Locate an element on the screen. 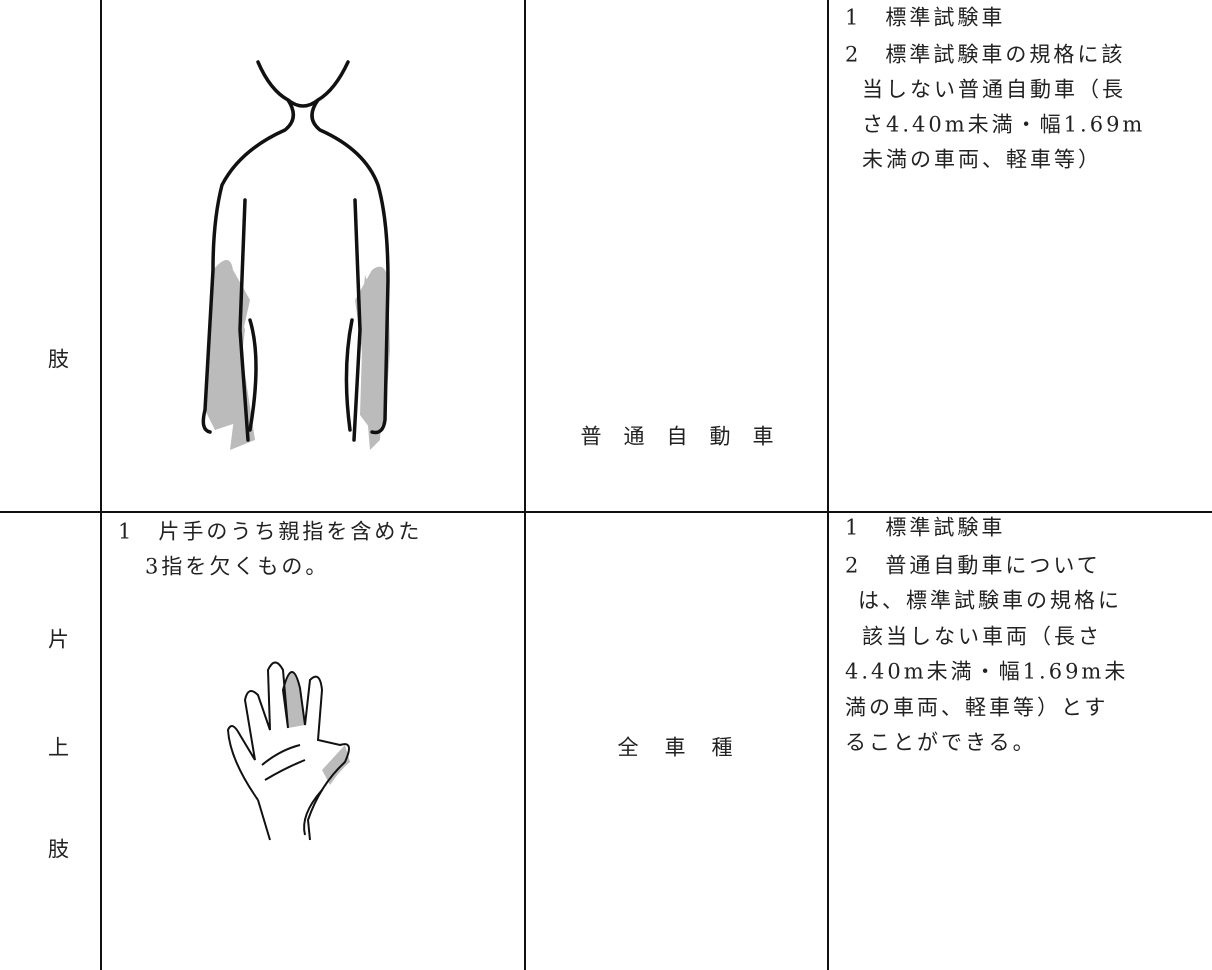 This screenshot has height=970, width=1212. row-label: 片 is located at coordinates (60, 639).